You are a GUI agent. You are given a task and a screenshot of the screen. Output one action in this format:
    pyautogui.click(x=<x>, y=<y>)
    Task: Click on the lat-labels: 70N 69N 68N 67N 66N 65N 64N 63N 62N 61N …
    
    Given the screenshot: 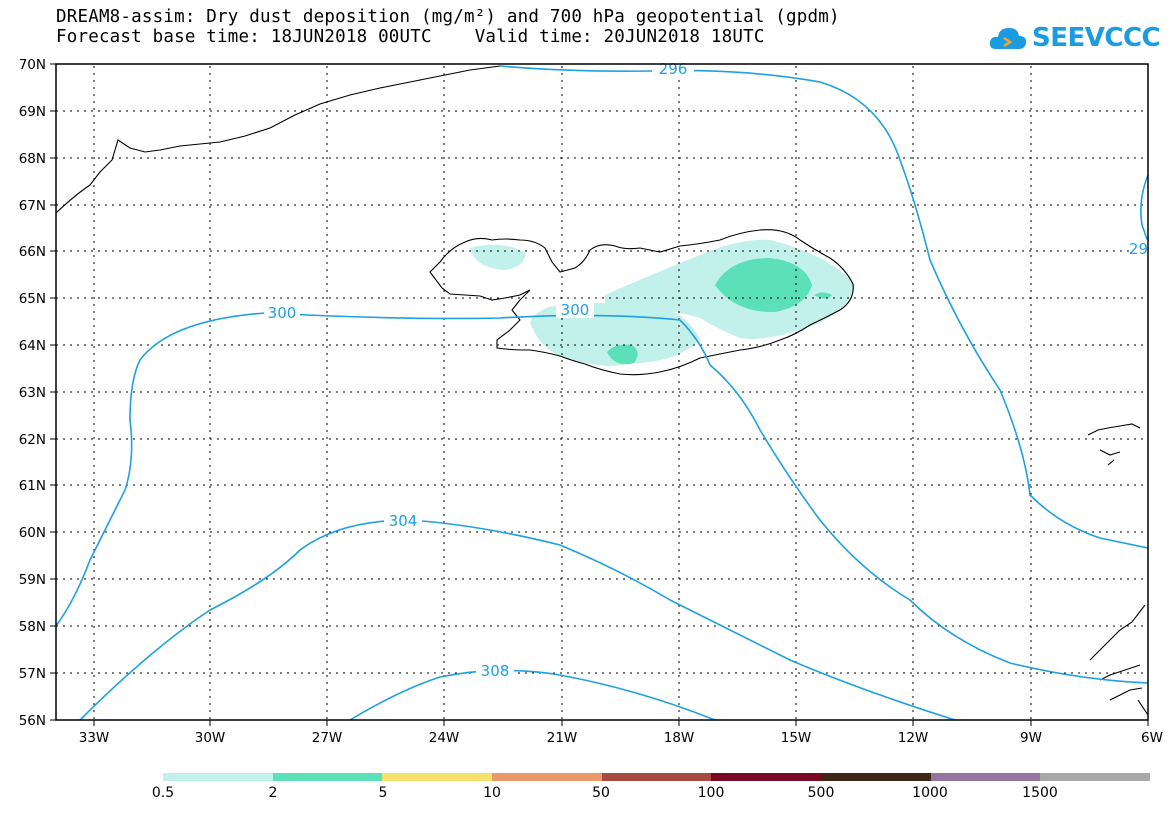 What is the action you would take?
    pyautogui.click(x=32, y=393)
    